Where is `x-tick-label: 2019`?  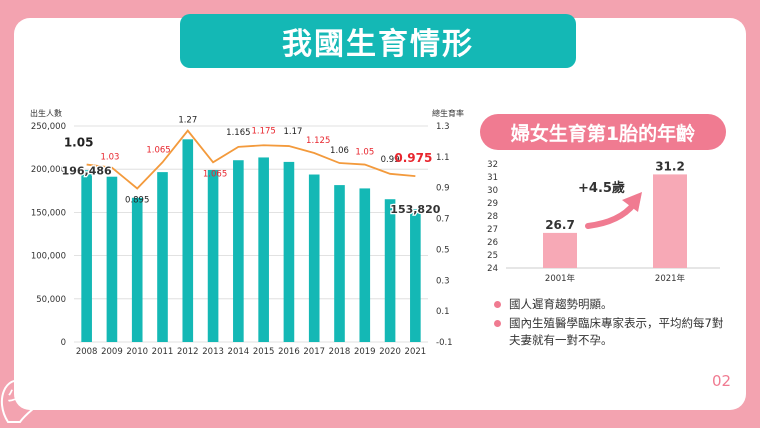
x-tick-label: 2019 is located at coordinates (365, 352).